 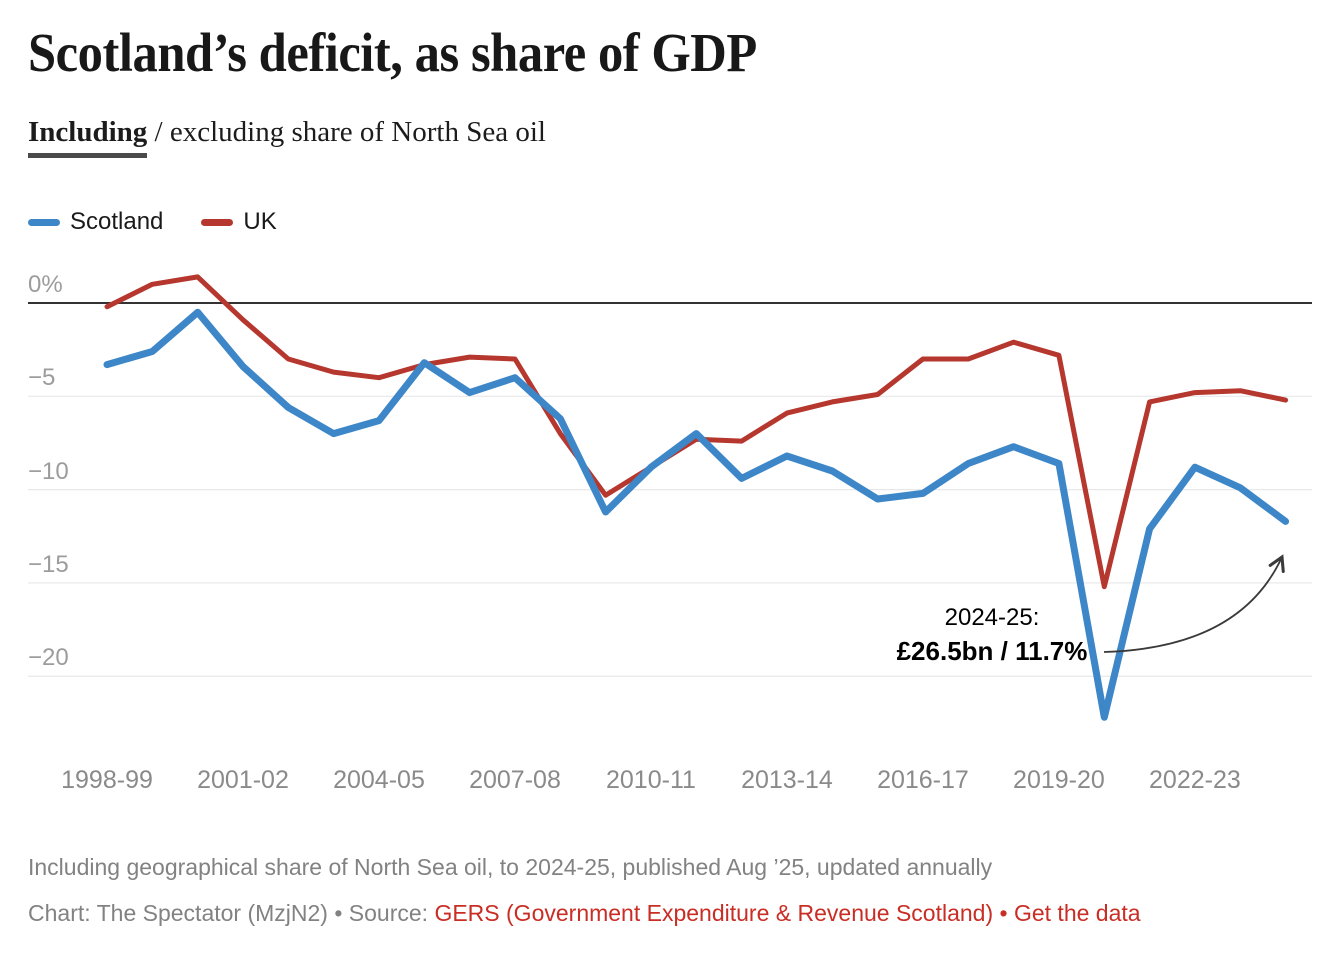 I want to click on x-tick-label: 2022-23, so click(x=1195, y=780).